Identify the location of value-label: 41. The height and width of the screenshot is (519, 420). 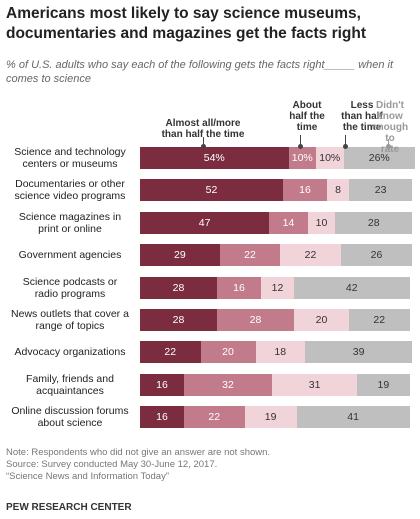
(353, 417).